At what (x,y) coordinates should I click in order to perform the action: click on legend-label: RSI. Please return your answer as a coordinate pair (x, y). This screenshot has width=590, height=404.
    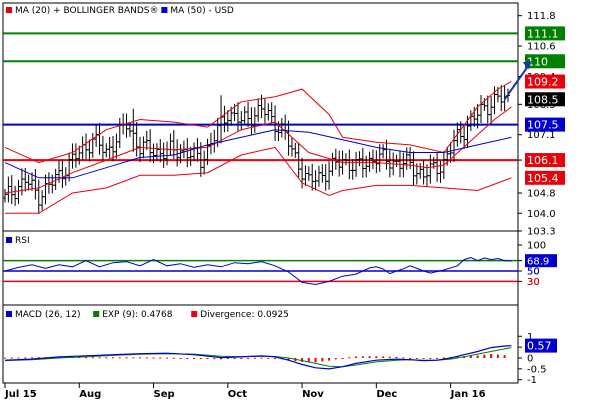
    Looking at the image, I should click on (22, 241).